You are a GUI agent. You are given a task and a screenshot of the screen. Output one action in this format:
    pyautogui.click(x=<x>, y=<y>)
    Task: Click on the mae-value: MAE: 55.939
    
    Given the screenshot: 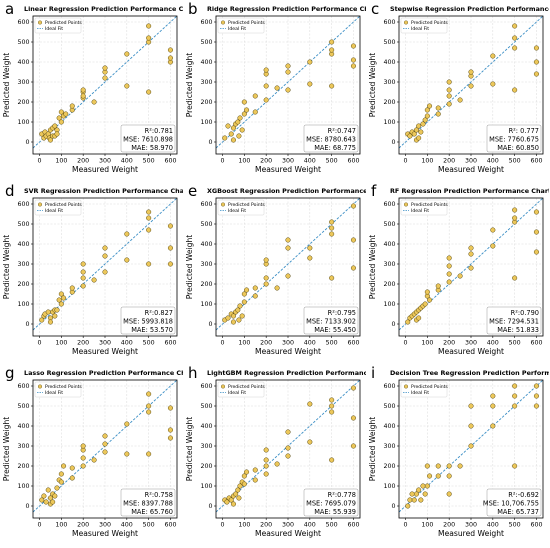 What is the action you would take?
    pyautogui.click(x=335, y=512)
    